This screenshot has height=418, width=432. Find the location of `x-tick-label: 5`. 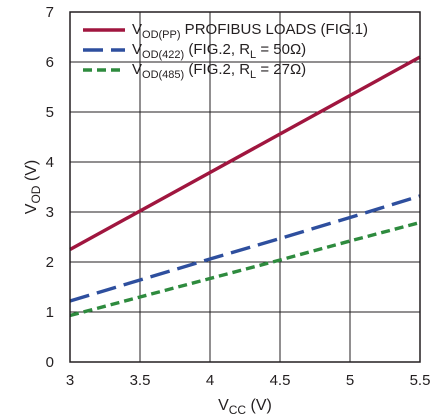

x-tick-label: 5 is located at coordinates (350, 380).